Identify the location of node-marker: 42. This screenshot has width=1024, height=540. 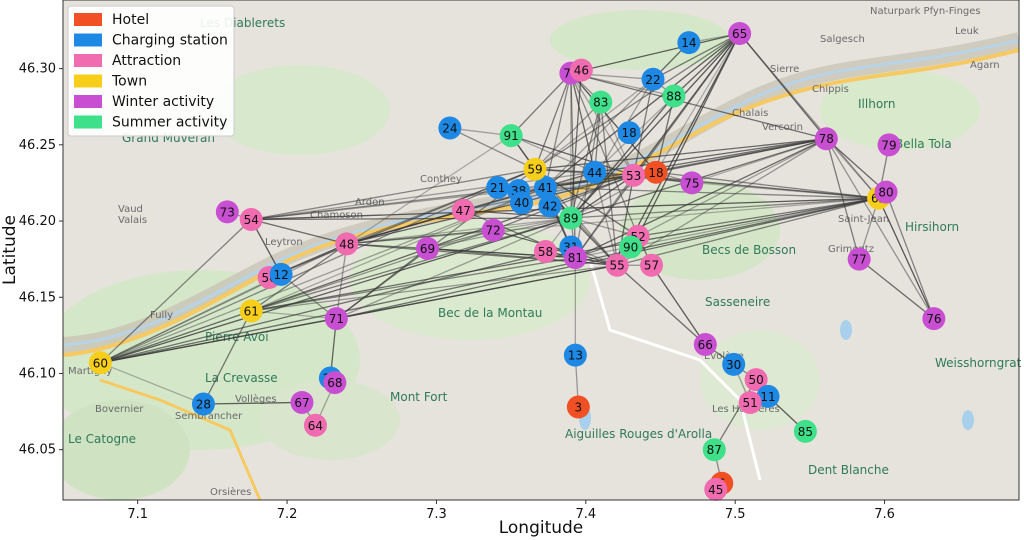
(550, 206).